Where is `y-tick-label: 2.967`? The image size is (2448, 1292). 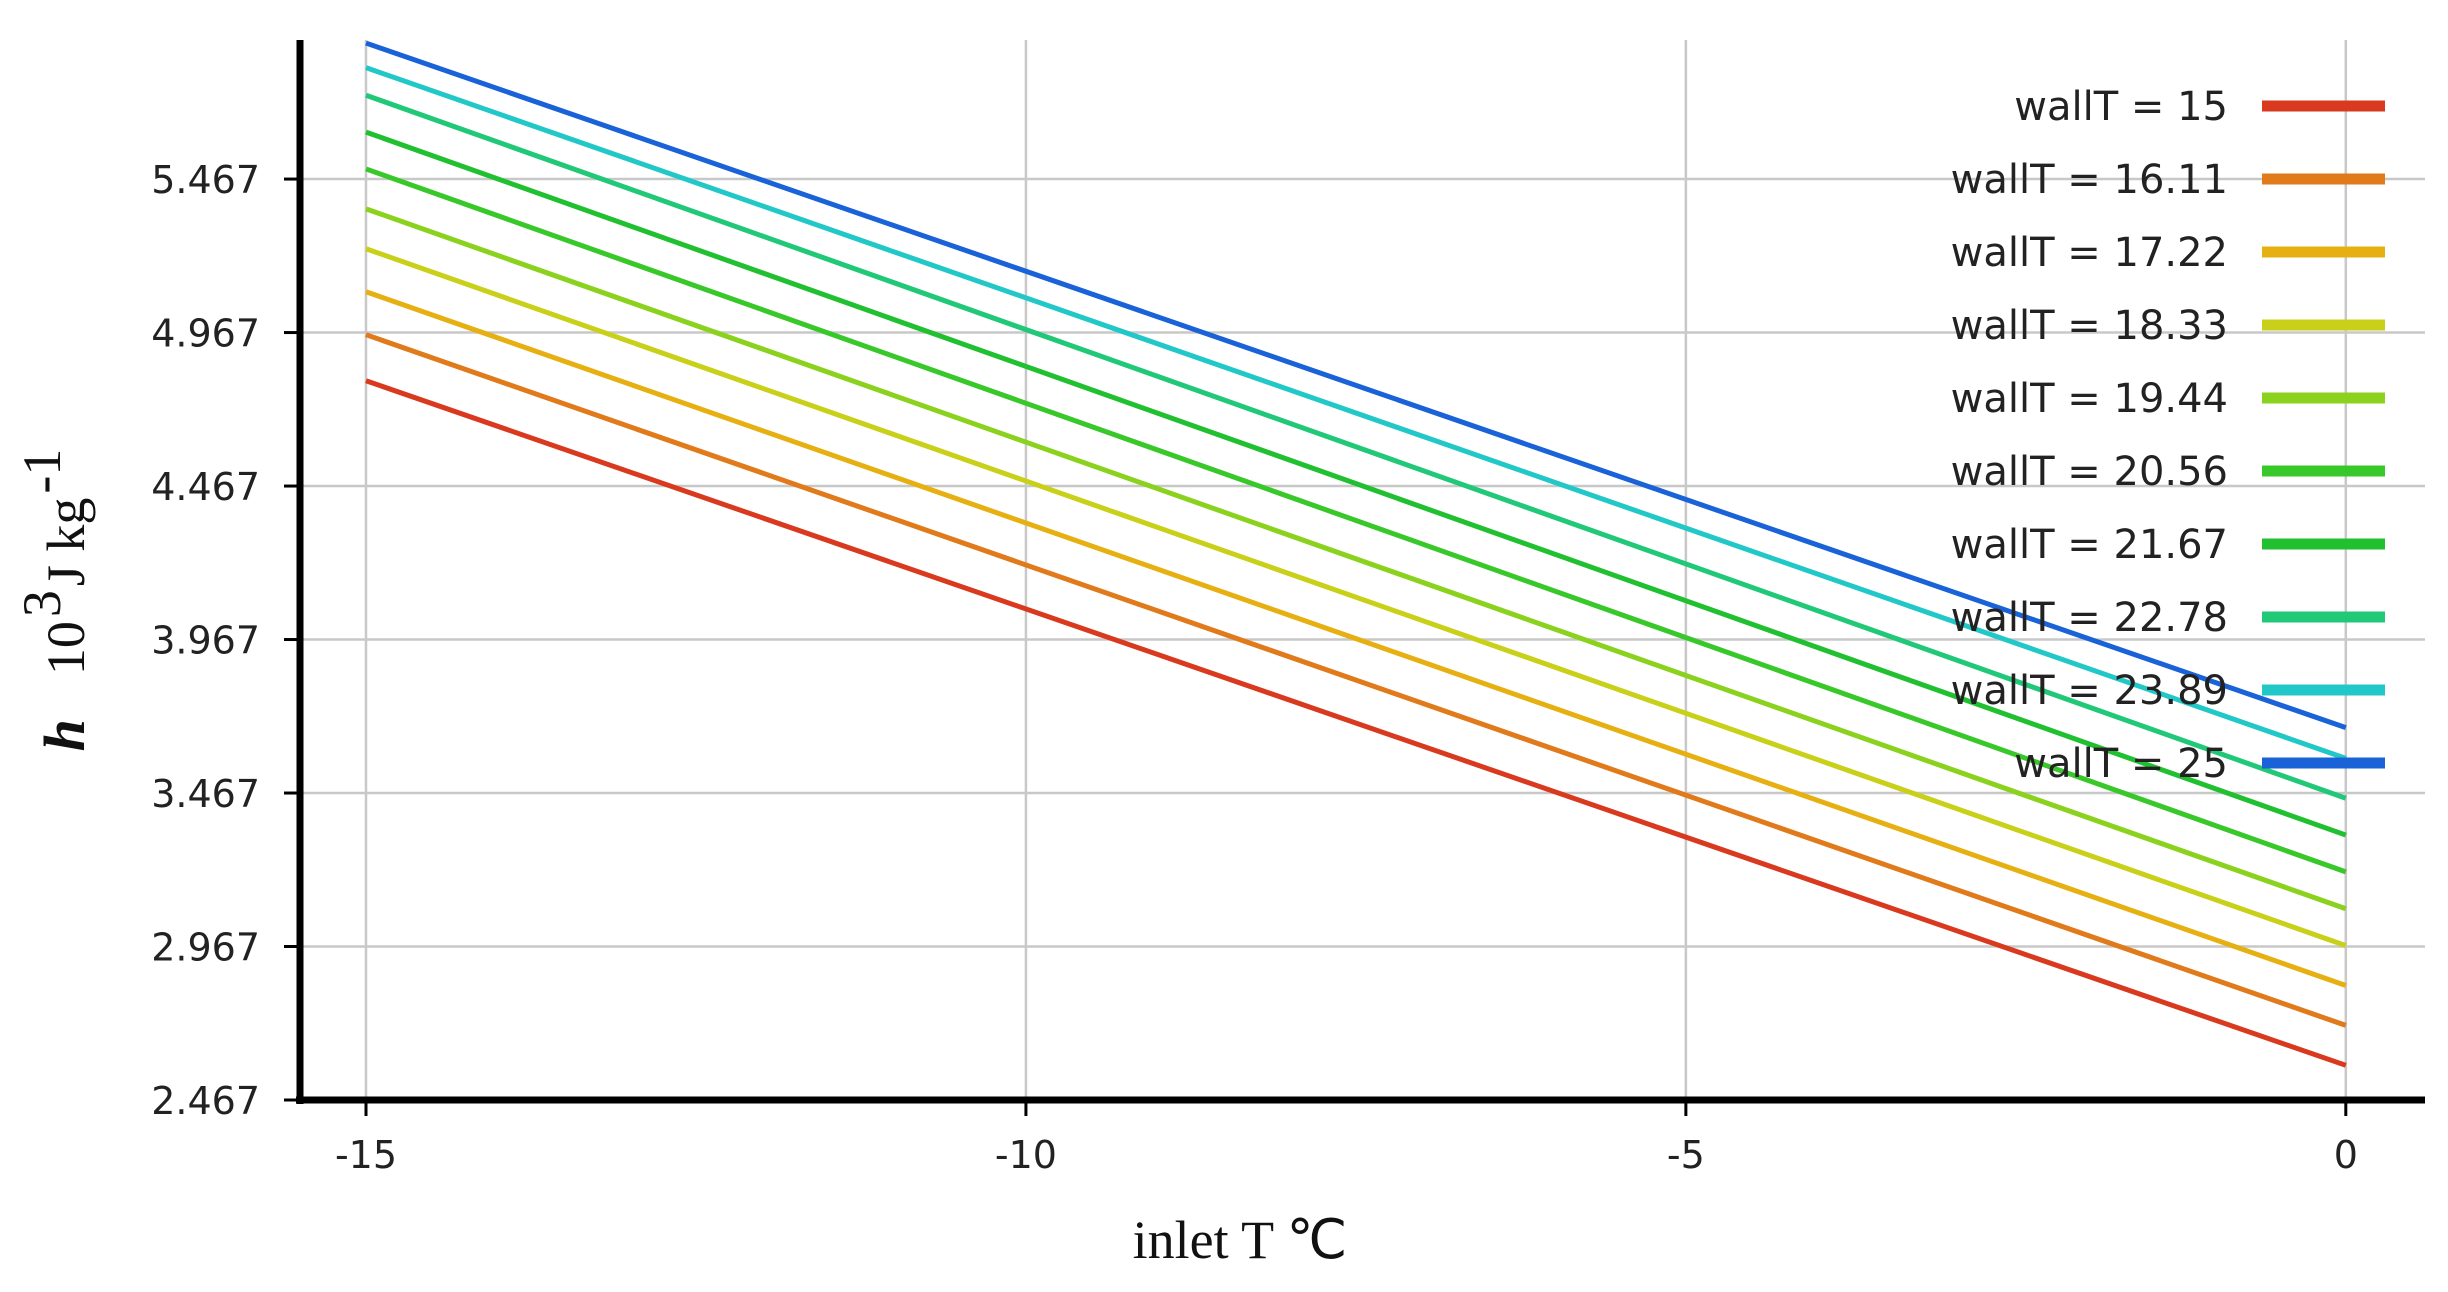
y-tick-label: 2.967 is located at coordinates (205, 948).